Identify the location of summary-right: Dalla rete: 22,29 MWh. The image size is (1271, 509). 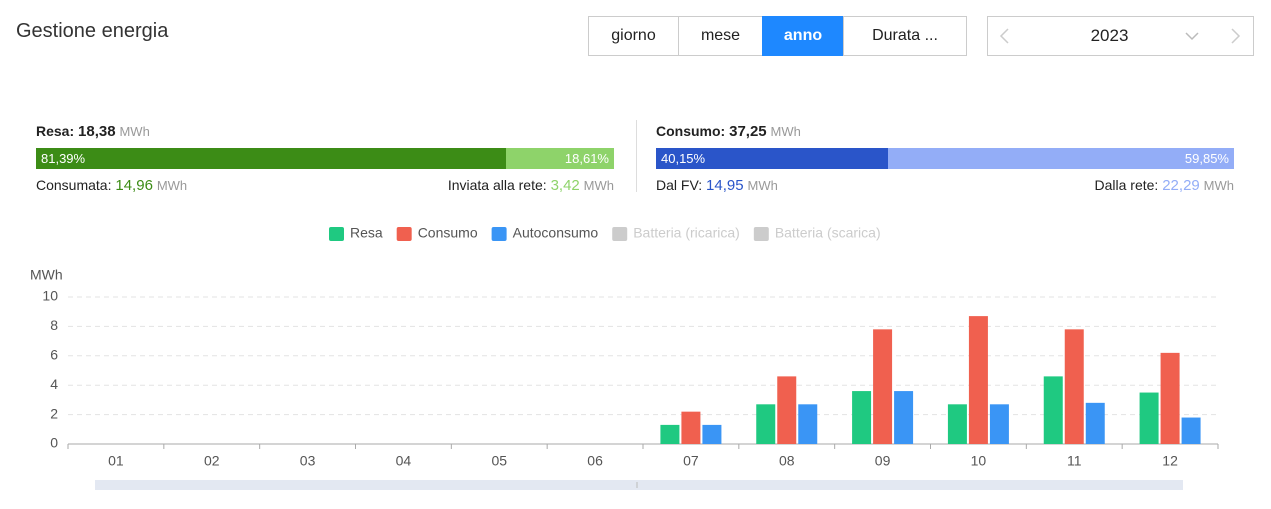
(1164, 185).